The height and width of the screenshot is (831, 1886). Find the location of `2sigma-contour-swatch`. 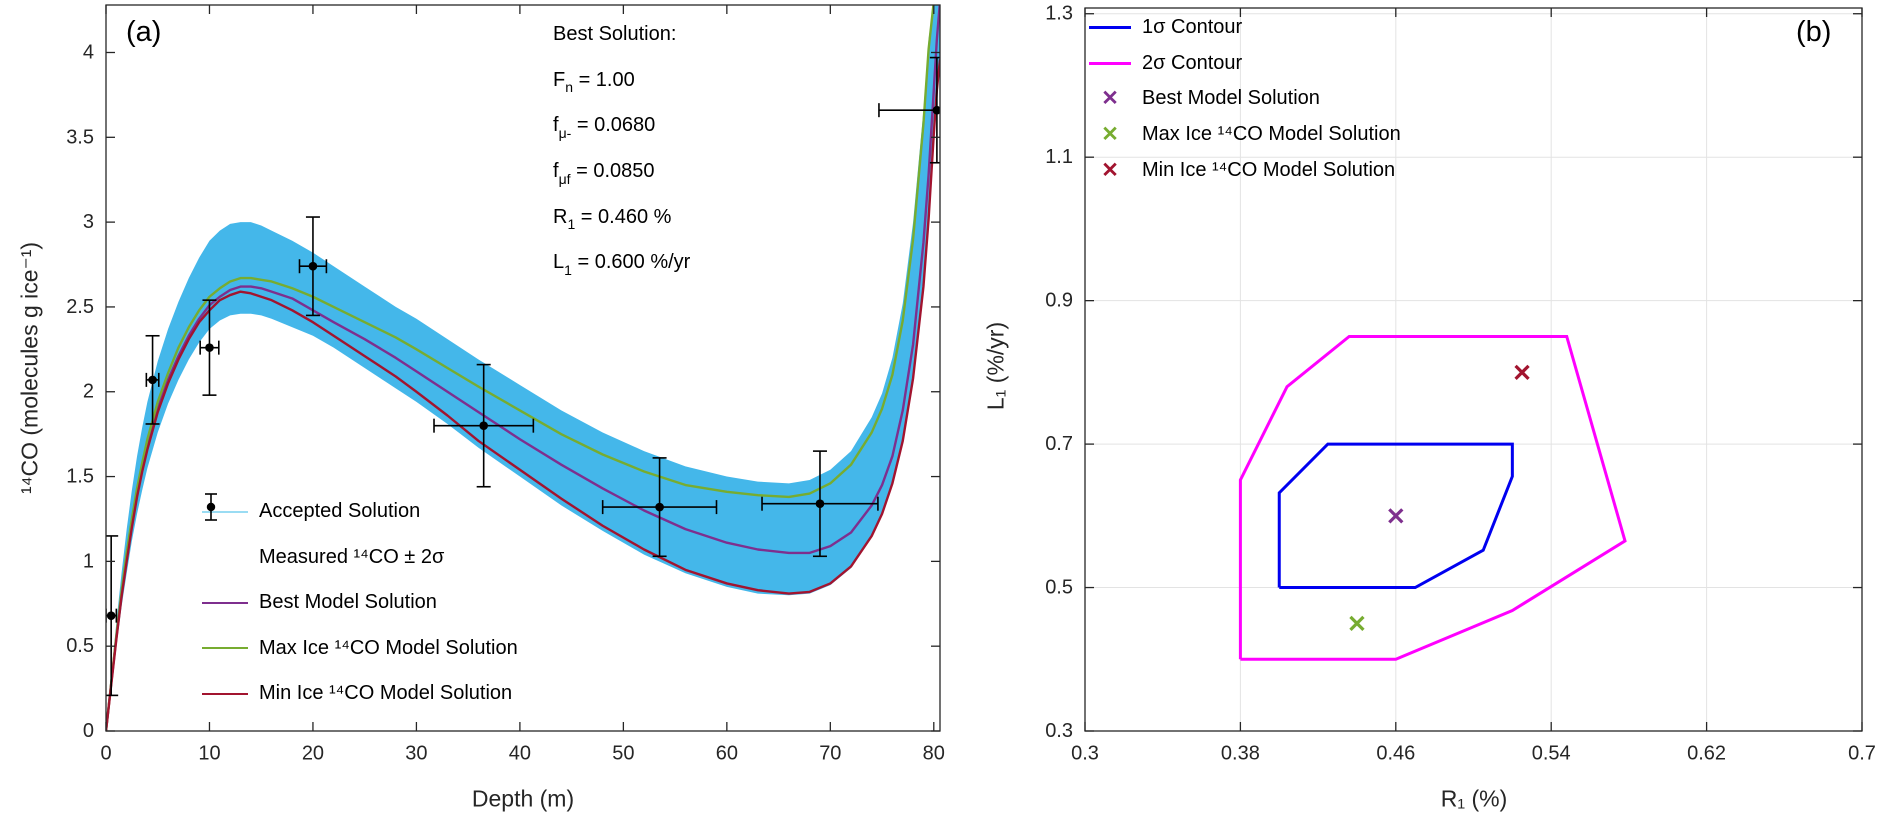

2sigma-contour-swatch is located at coordinates (1110, 63).